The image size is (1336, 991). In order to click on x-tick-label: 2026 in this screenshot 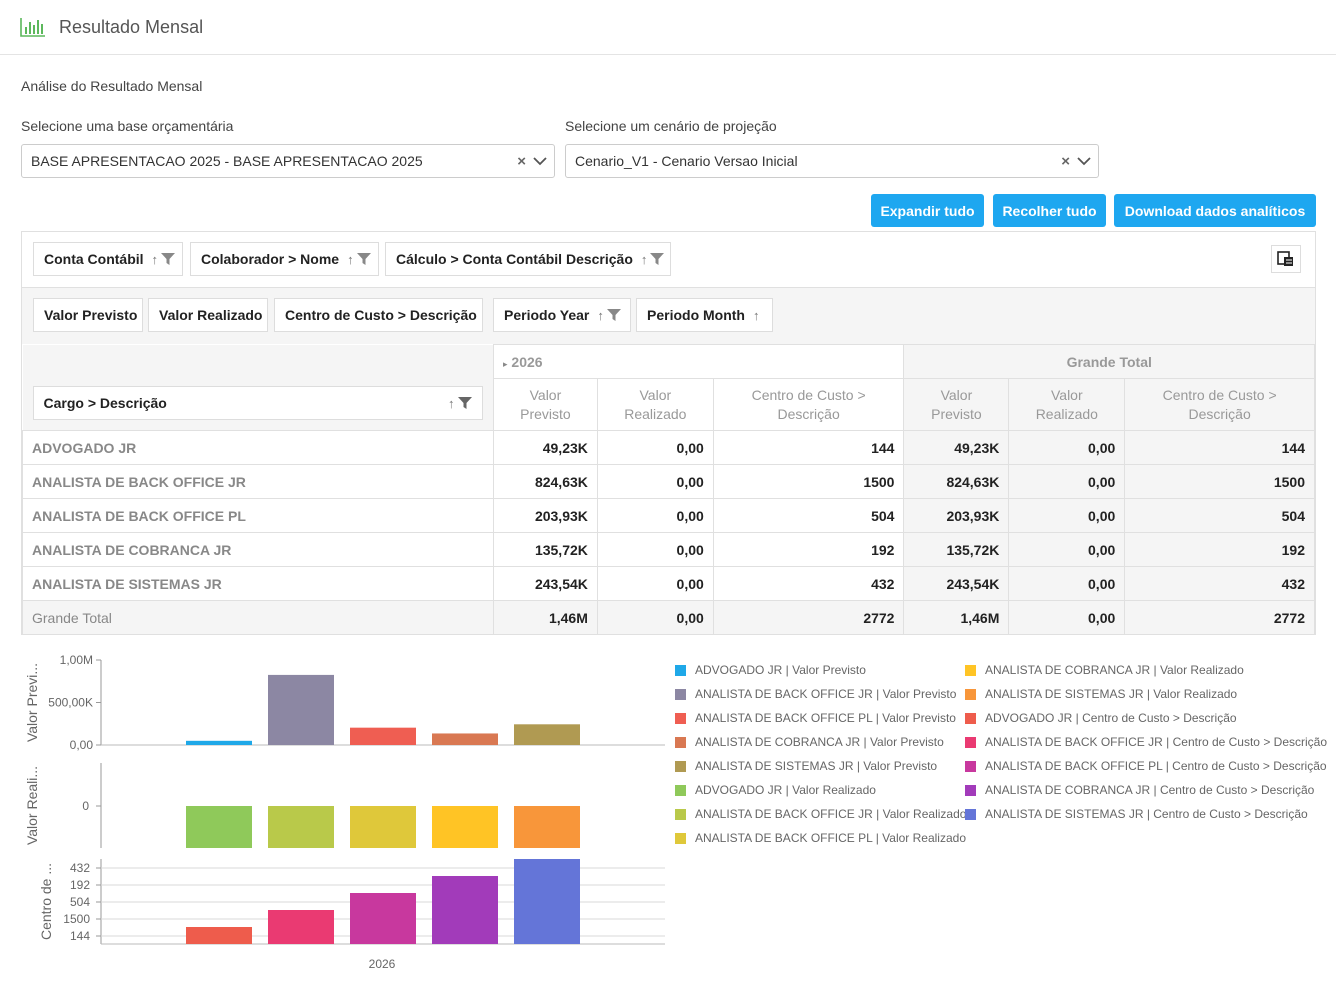, I will do `click(382, 964)`.